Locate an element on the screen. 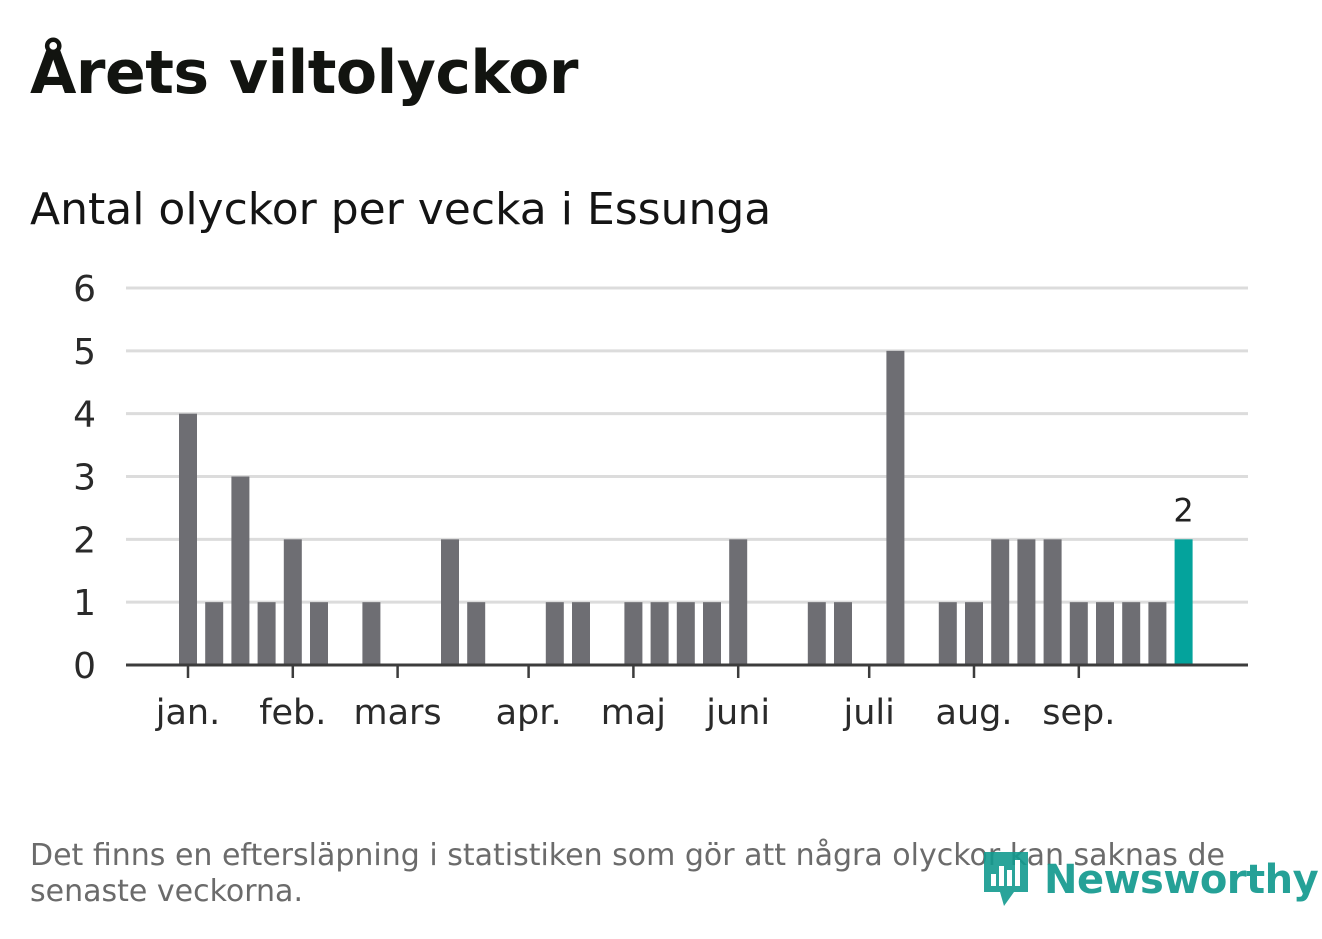 Image resolution: width=1322 pixels, height=939 pixels. y-axis-ticks: 0 1 2 3 4 5 6 is located at coordinates (84, 478).